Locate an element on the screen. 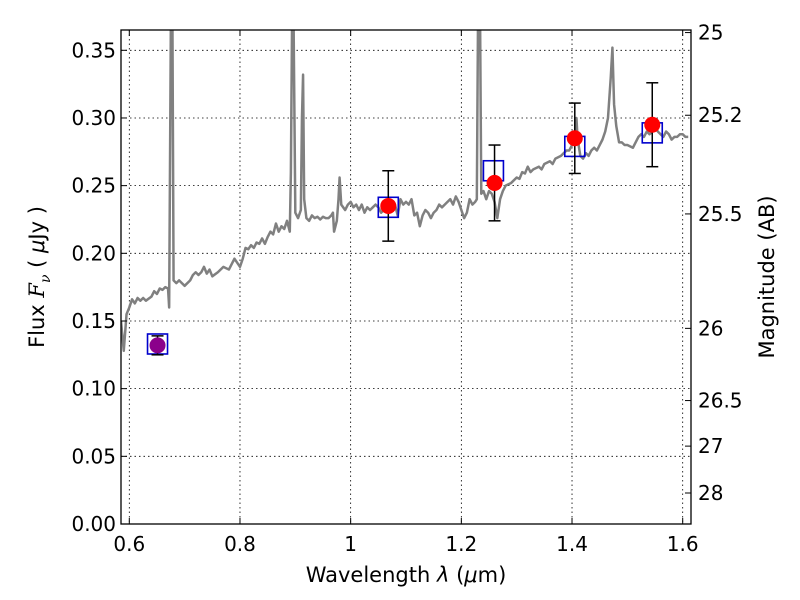 This screenshot has height=600, width=800. y-tick-label: 0.00 is located at coordinates (93, 524).